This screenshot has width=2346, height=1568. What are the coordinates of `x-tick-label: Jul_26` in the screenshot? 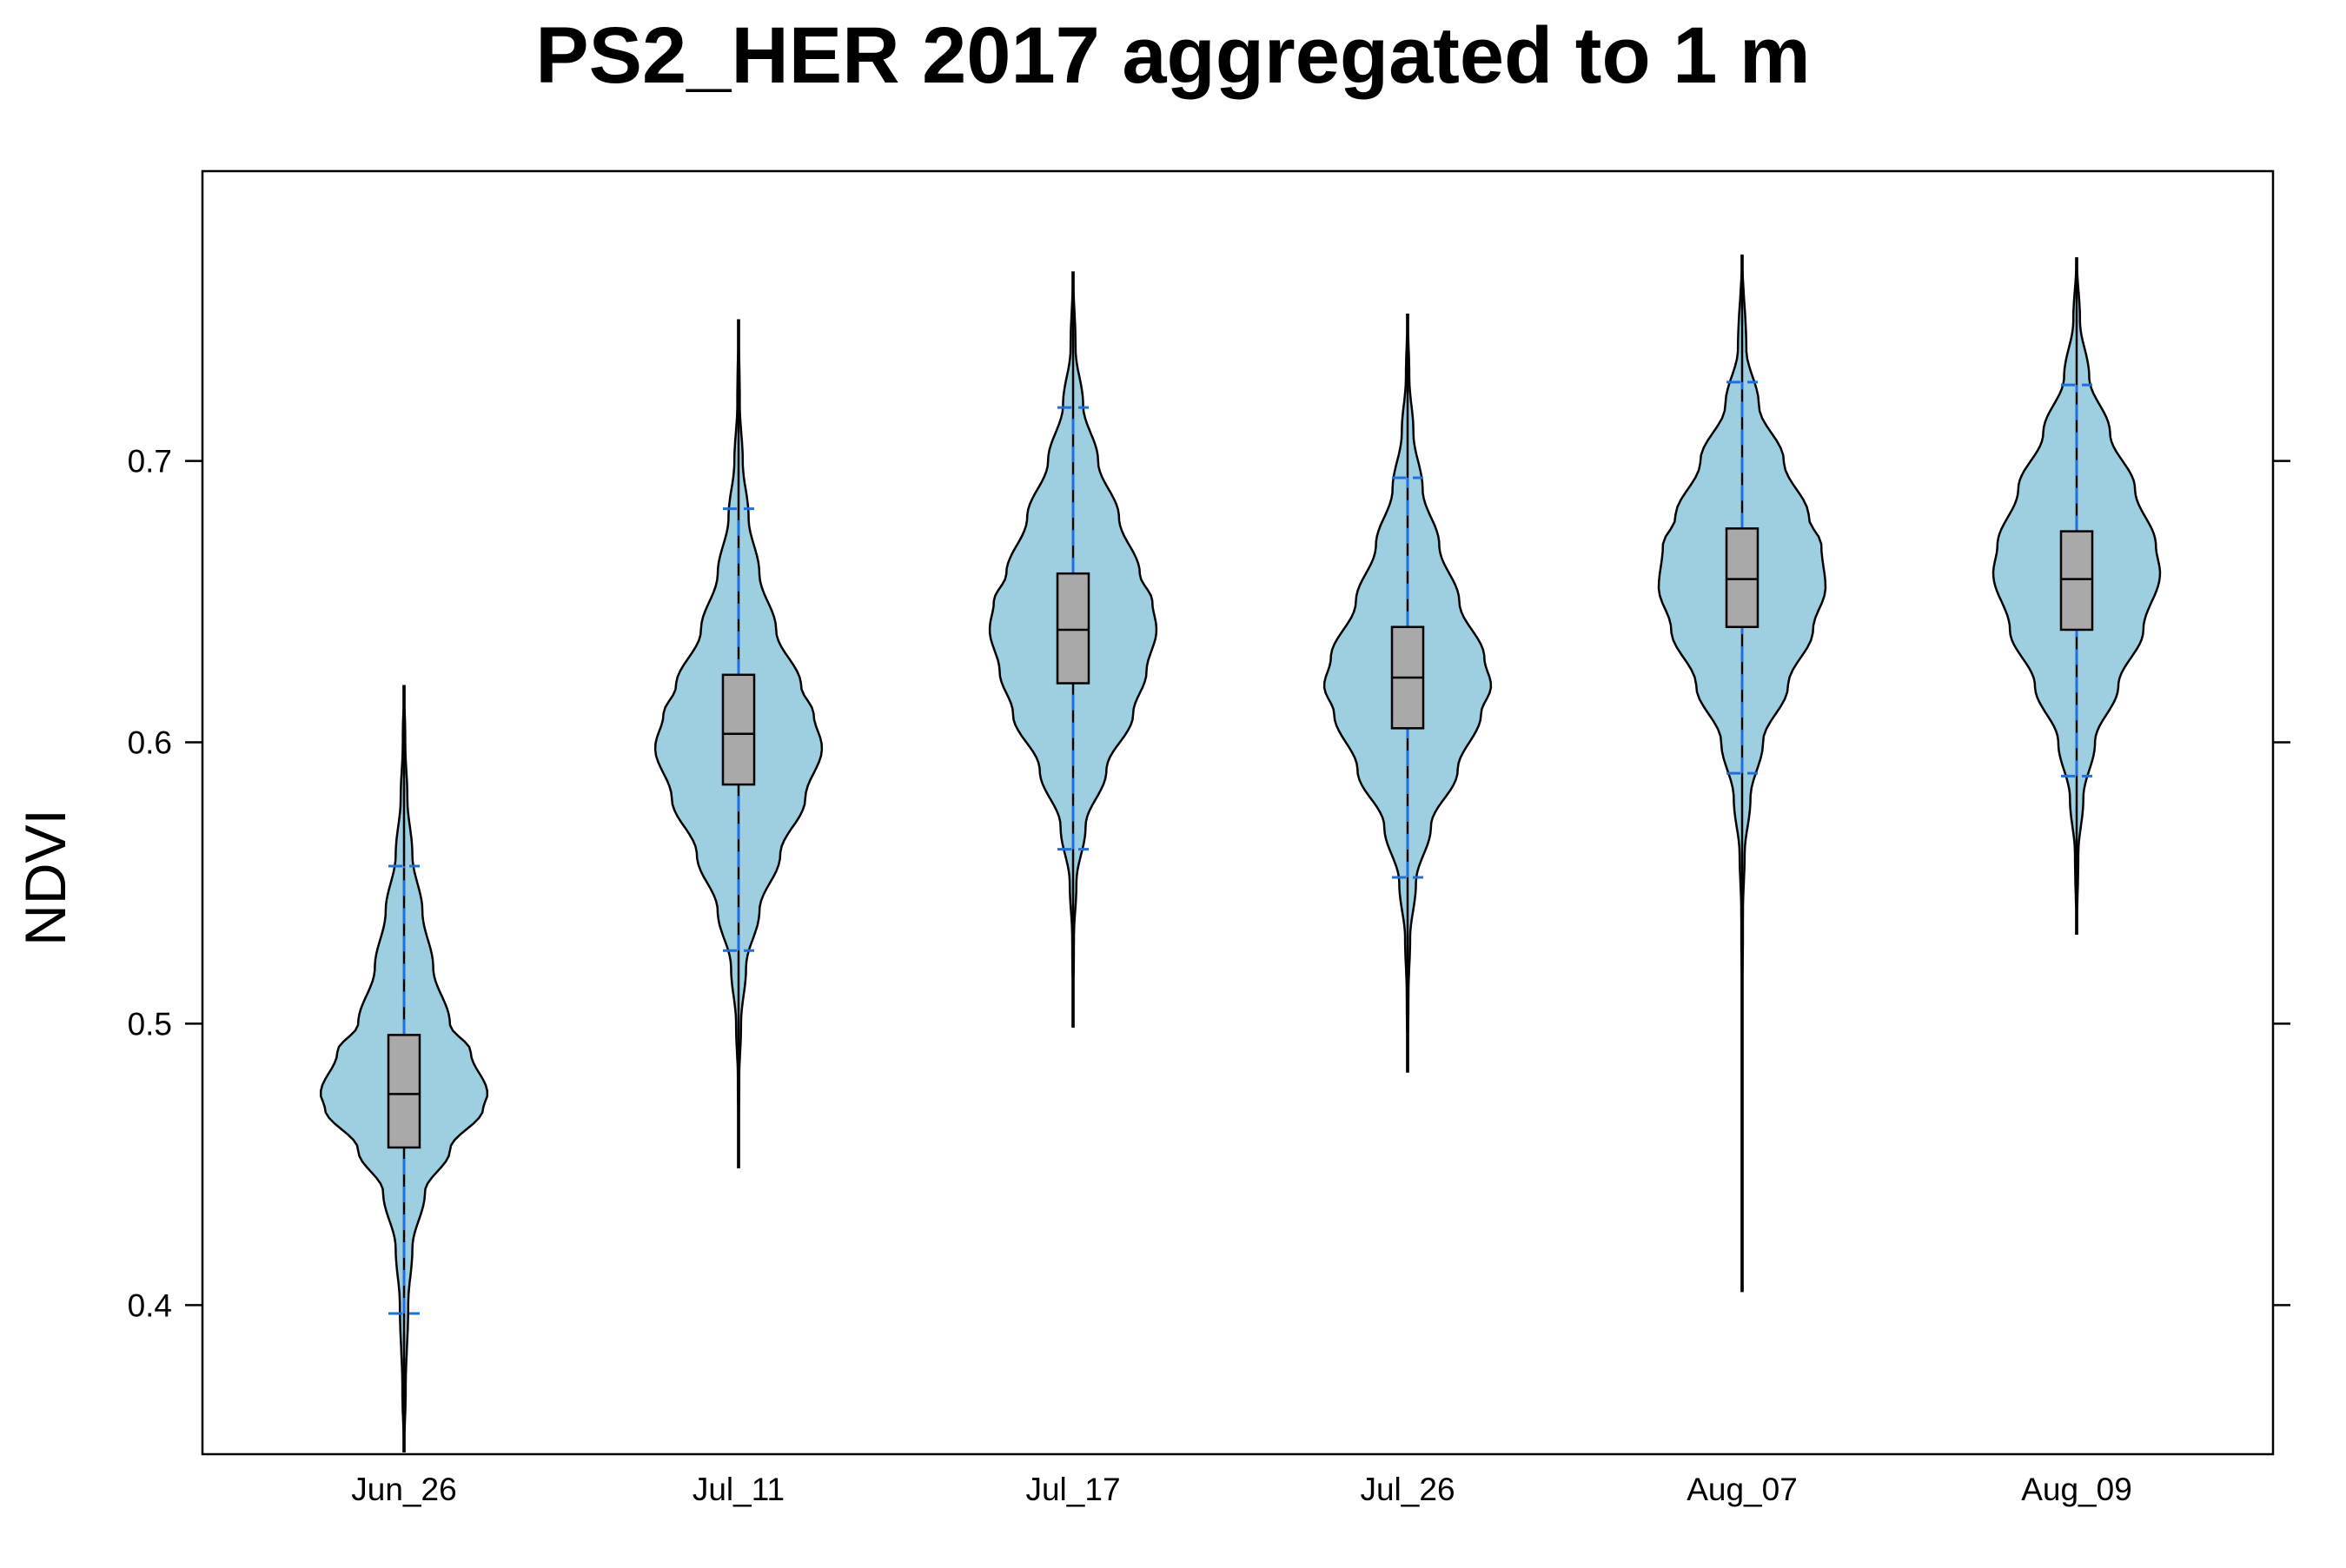 It's located at (1407, 1489).